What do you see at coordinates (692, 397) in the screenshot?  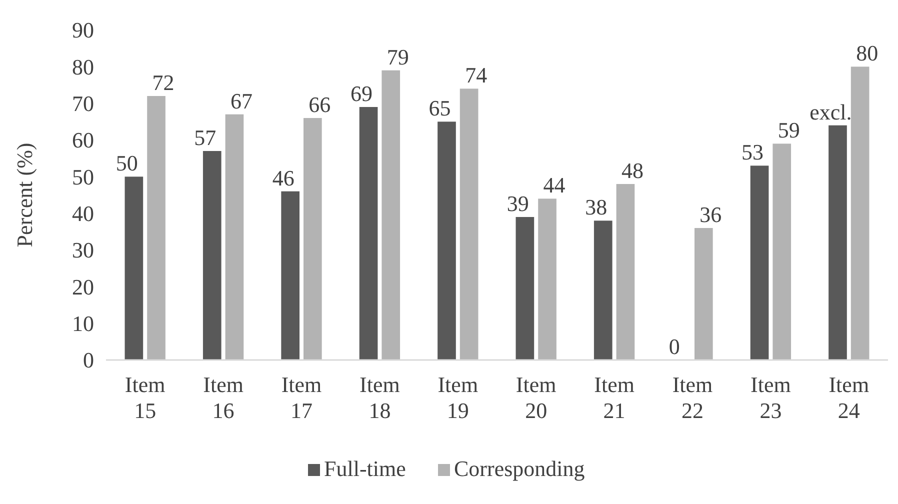 I see `x-tick-label: Item 22` at bounding box center [692, 397].